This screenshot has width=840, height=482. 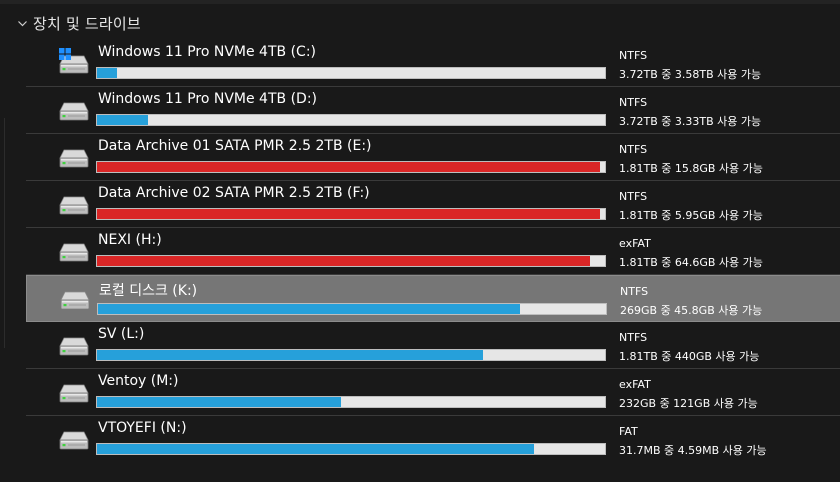 I want to click on section-header-devices-and-drives: 장치 및 드라이브, so click(x=78, y=23).